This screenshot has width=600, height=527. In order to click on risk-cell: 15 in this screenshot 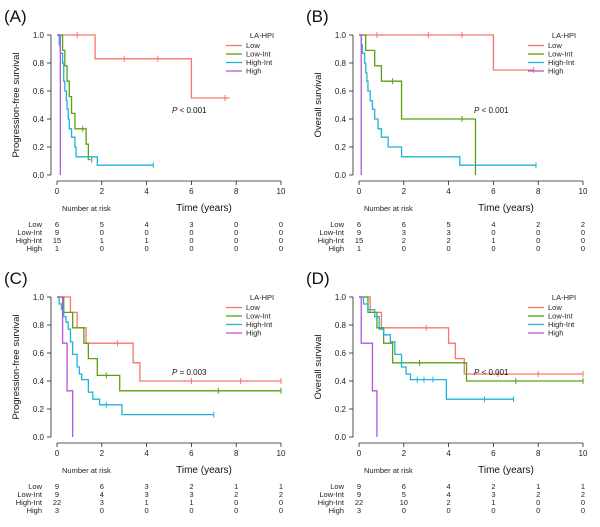, I will do `click(359, 240)`.